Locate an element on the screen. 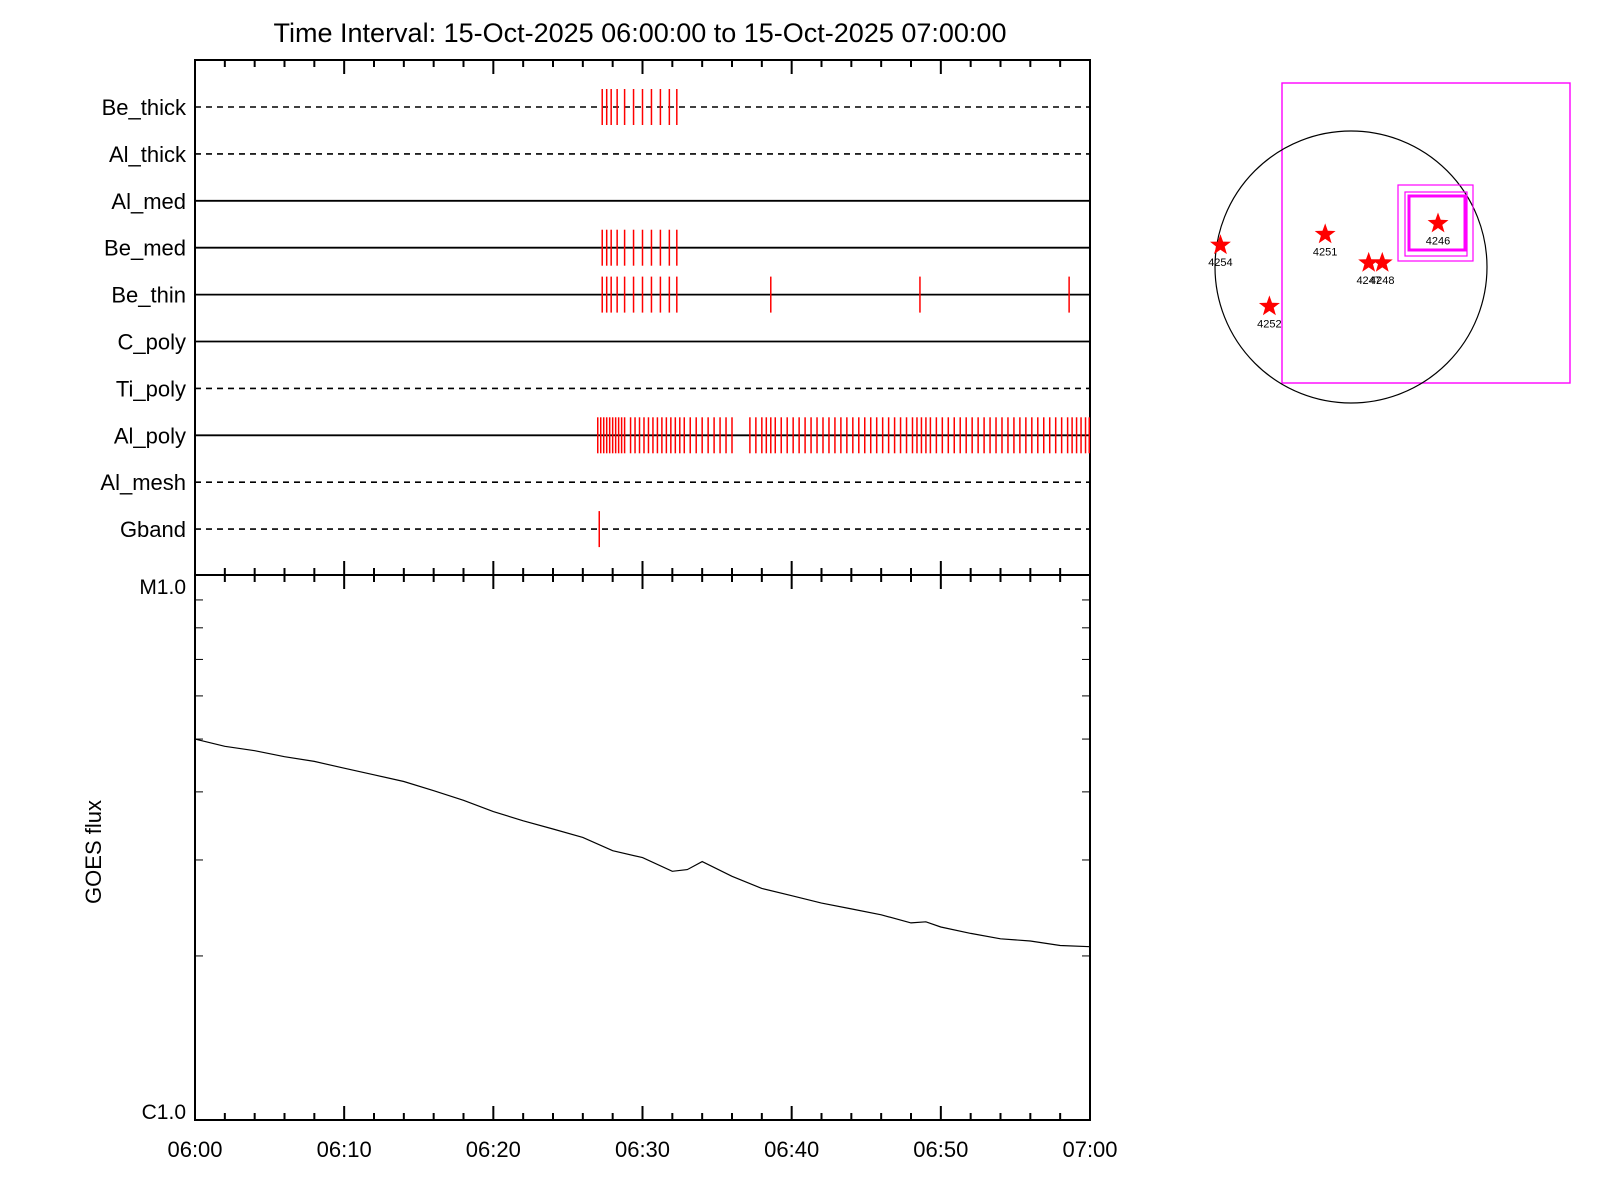 The width and height of the screenshot is (1600, 1200). fov-box-large is located at coordinates (1426, 233).